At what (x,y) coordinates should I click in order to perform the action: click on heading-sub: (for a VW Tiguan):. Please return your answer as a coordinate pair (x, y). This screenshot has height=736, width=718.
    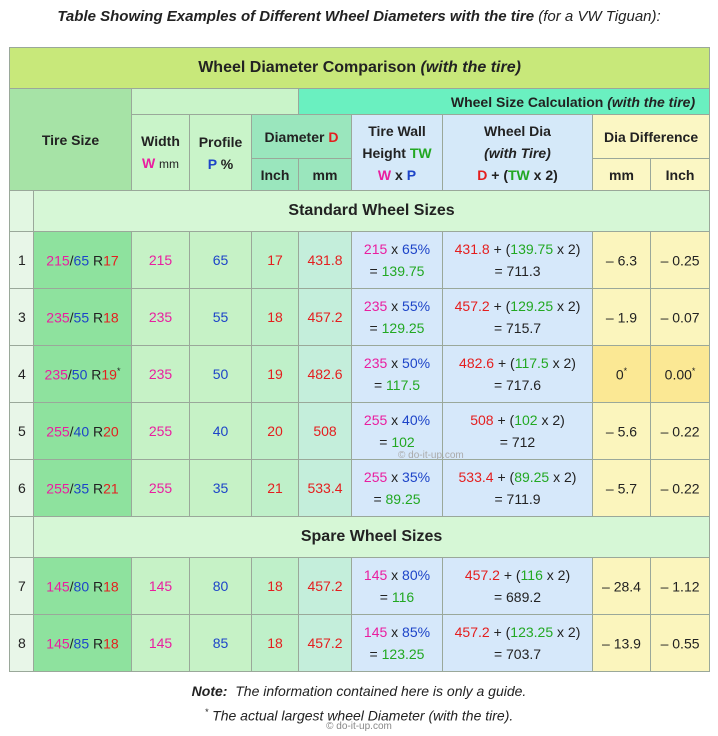
    Looking at the image, I should click on (599, 16).